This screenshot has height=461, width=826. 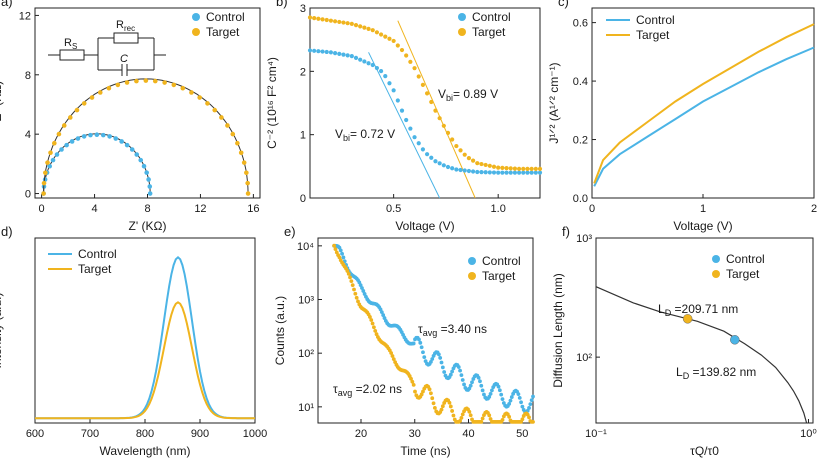 I want to click on x-axis-label-e: Time (ns), so click(x=425, y=451).